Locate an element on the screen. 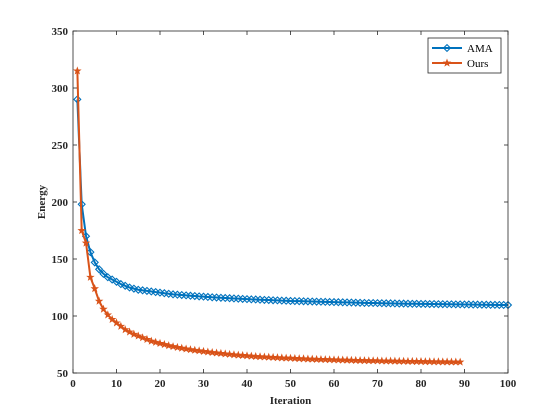 This screenshot has width=560, height=420. y-tick-label: 250 is located at coordinates (60, 146).